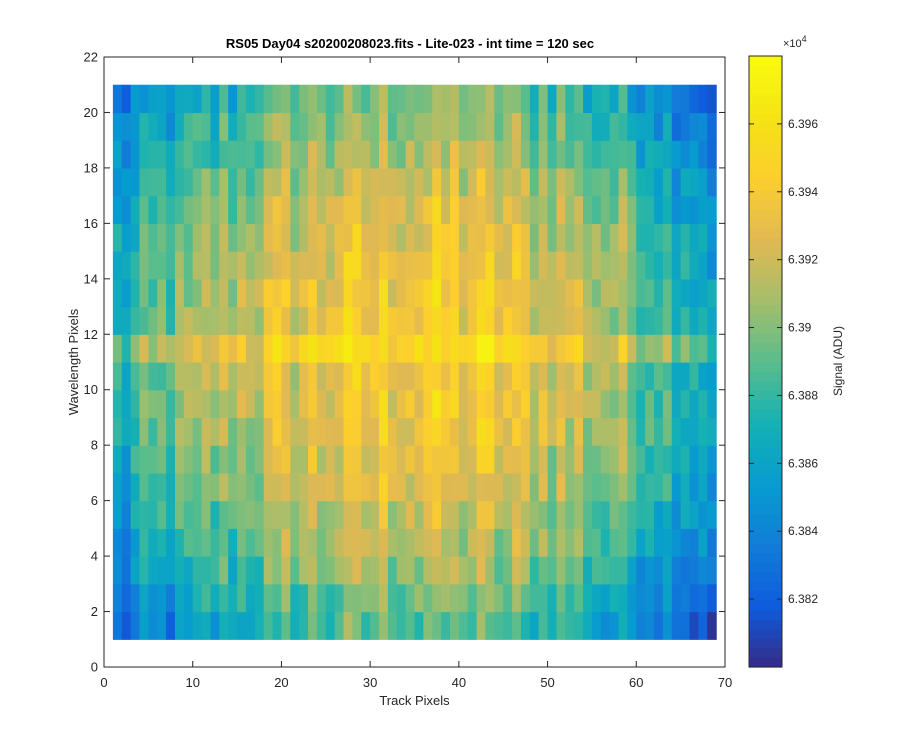  I want to click on colorbar-label: Signal (ADU), so click(838, 361).